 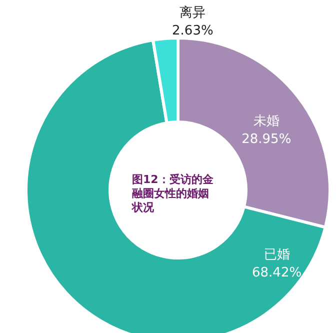 I want to click on data-label: 2.63%, so click(x=193, y=31).